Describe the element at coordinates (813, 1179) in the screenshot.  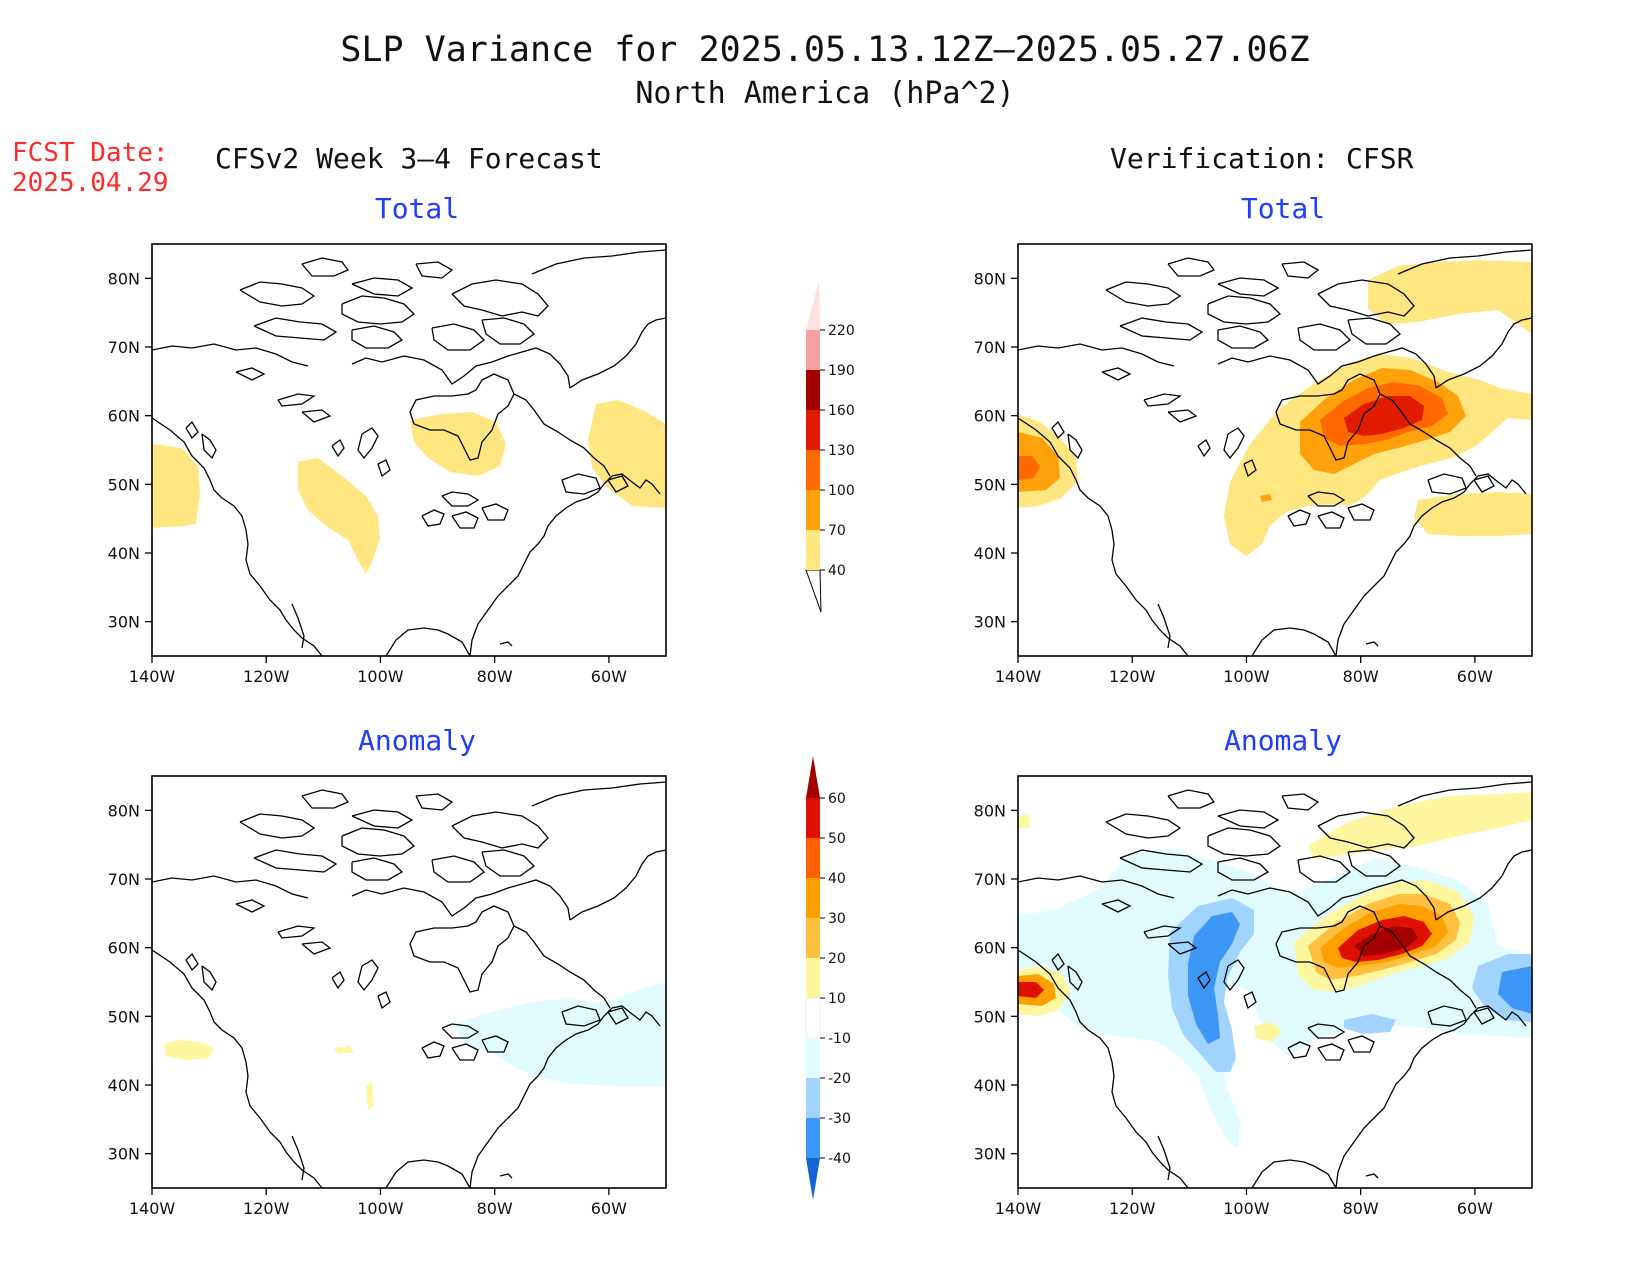
I see `anomaly-colorbar-lower-extension` at that location.